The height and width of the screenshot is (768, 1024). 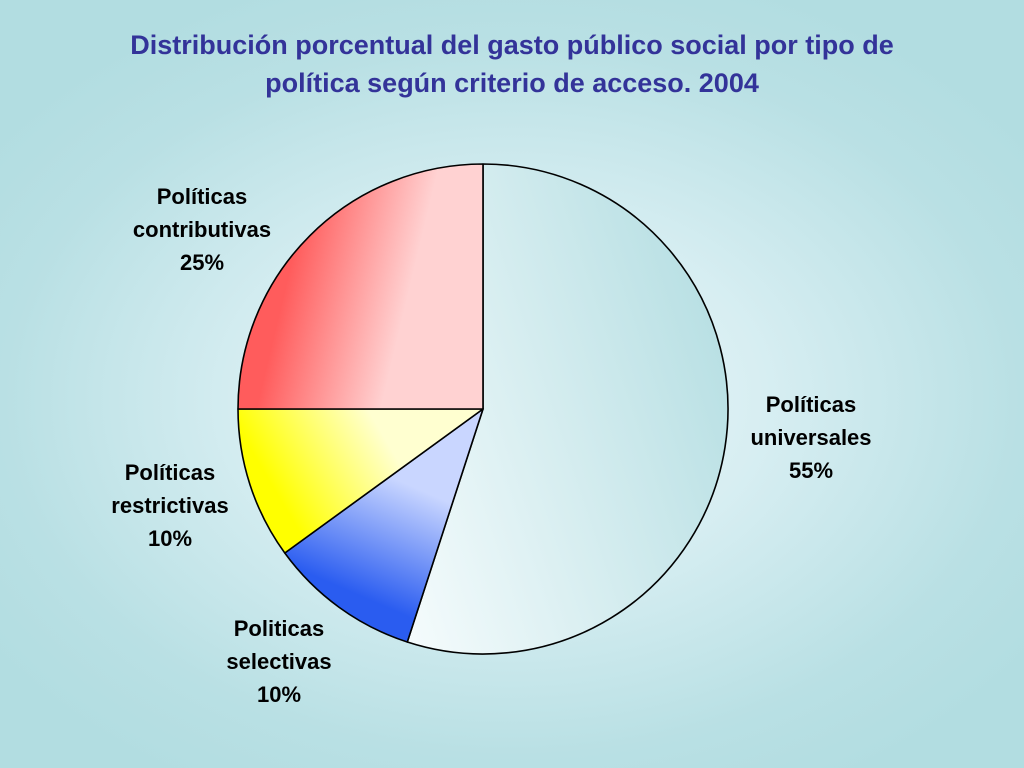 I want to click on pie-label-contributivas: Políticas contributivas 25%, so click(x=202, y=229).